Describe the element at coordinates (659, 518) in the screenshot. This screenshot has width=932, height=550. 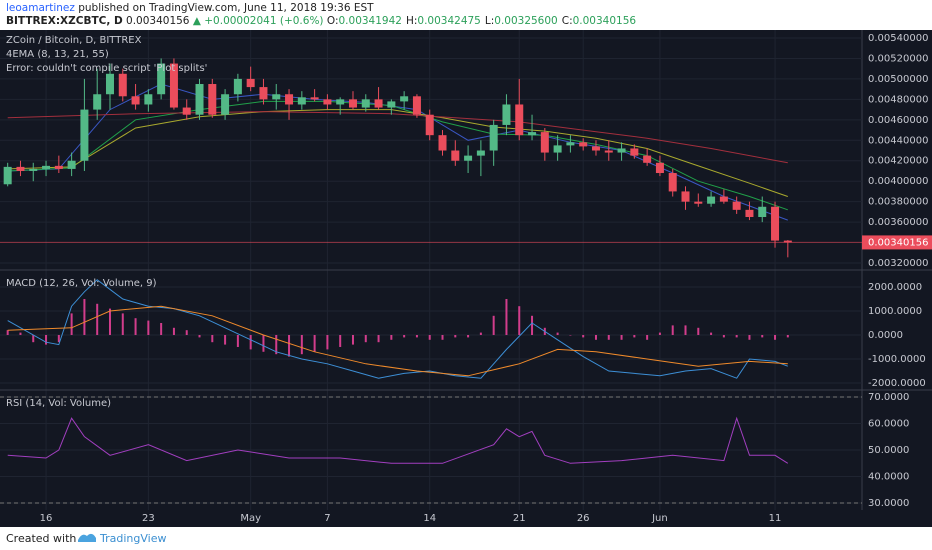
I see `x-tick-label: Jun` at that location.